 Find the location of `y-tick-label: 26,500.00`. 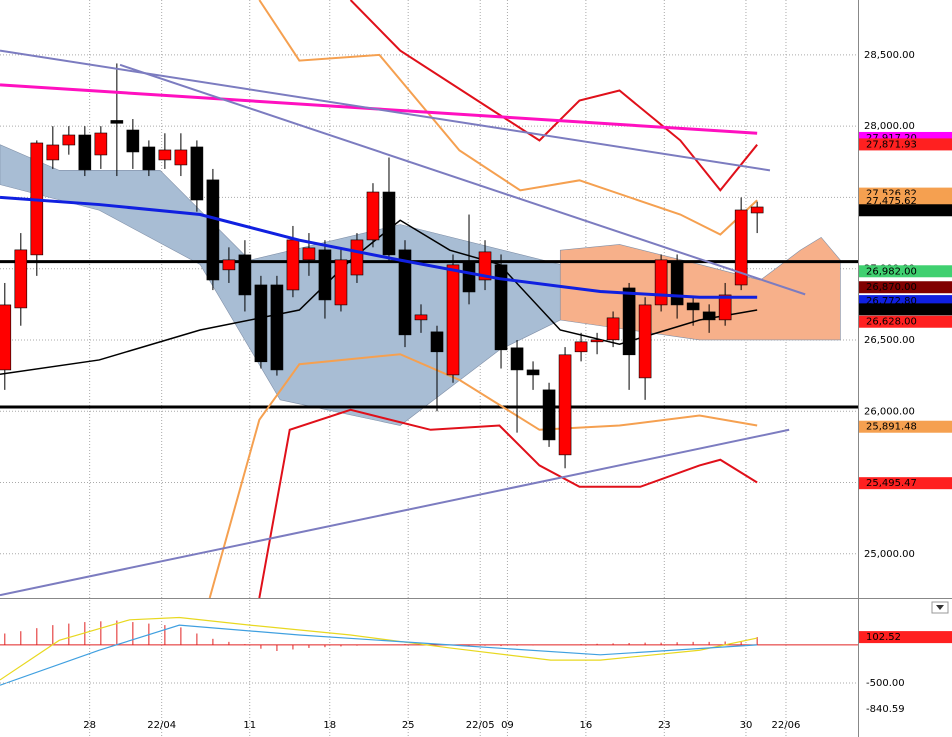

y-tick-label: 26,500.00 is located at coordinates (889, 340).